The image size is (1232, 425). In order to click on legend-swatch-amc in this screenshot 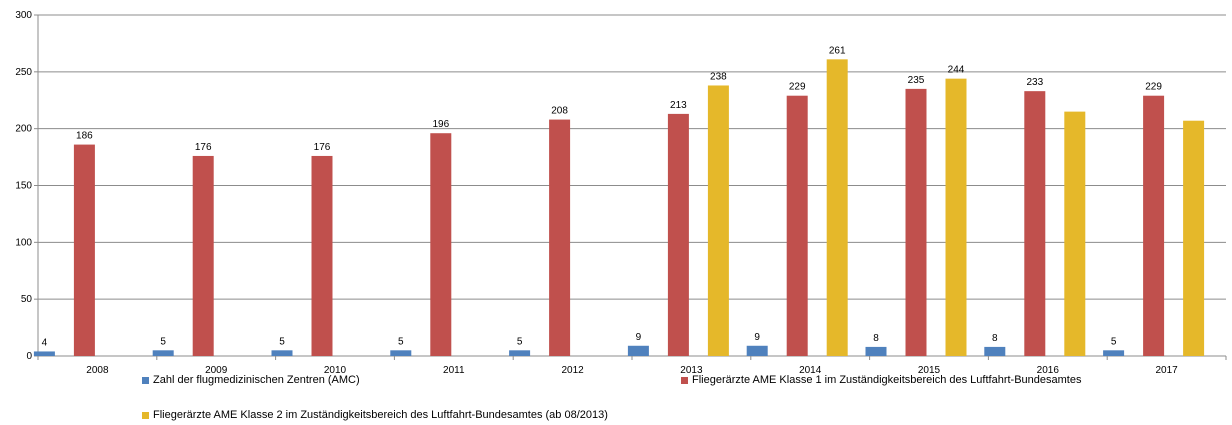, I will do `click(145, 380)`.